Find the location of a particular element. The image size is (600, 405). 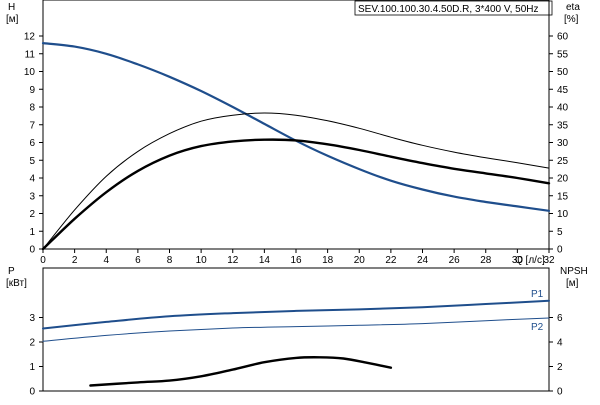

p1-series-label: P1 is located at coordinates (537, 294).